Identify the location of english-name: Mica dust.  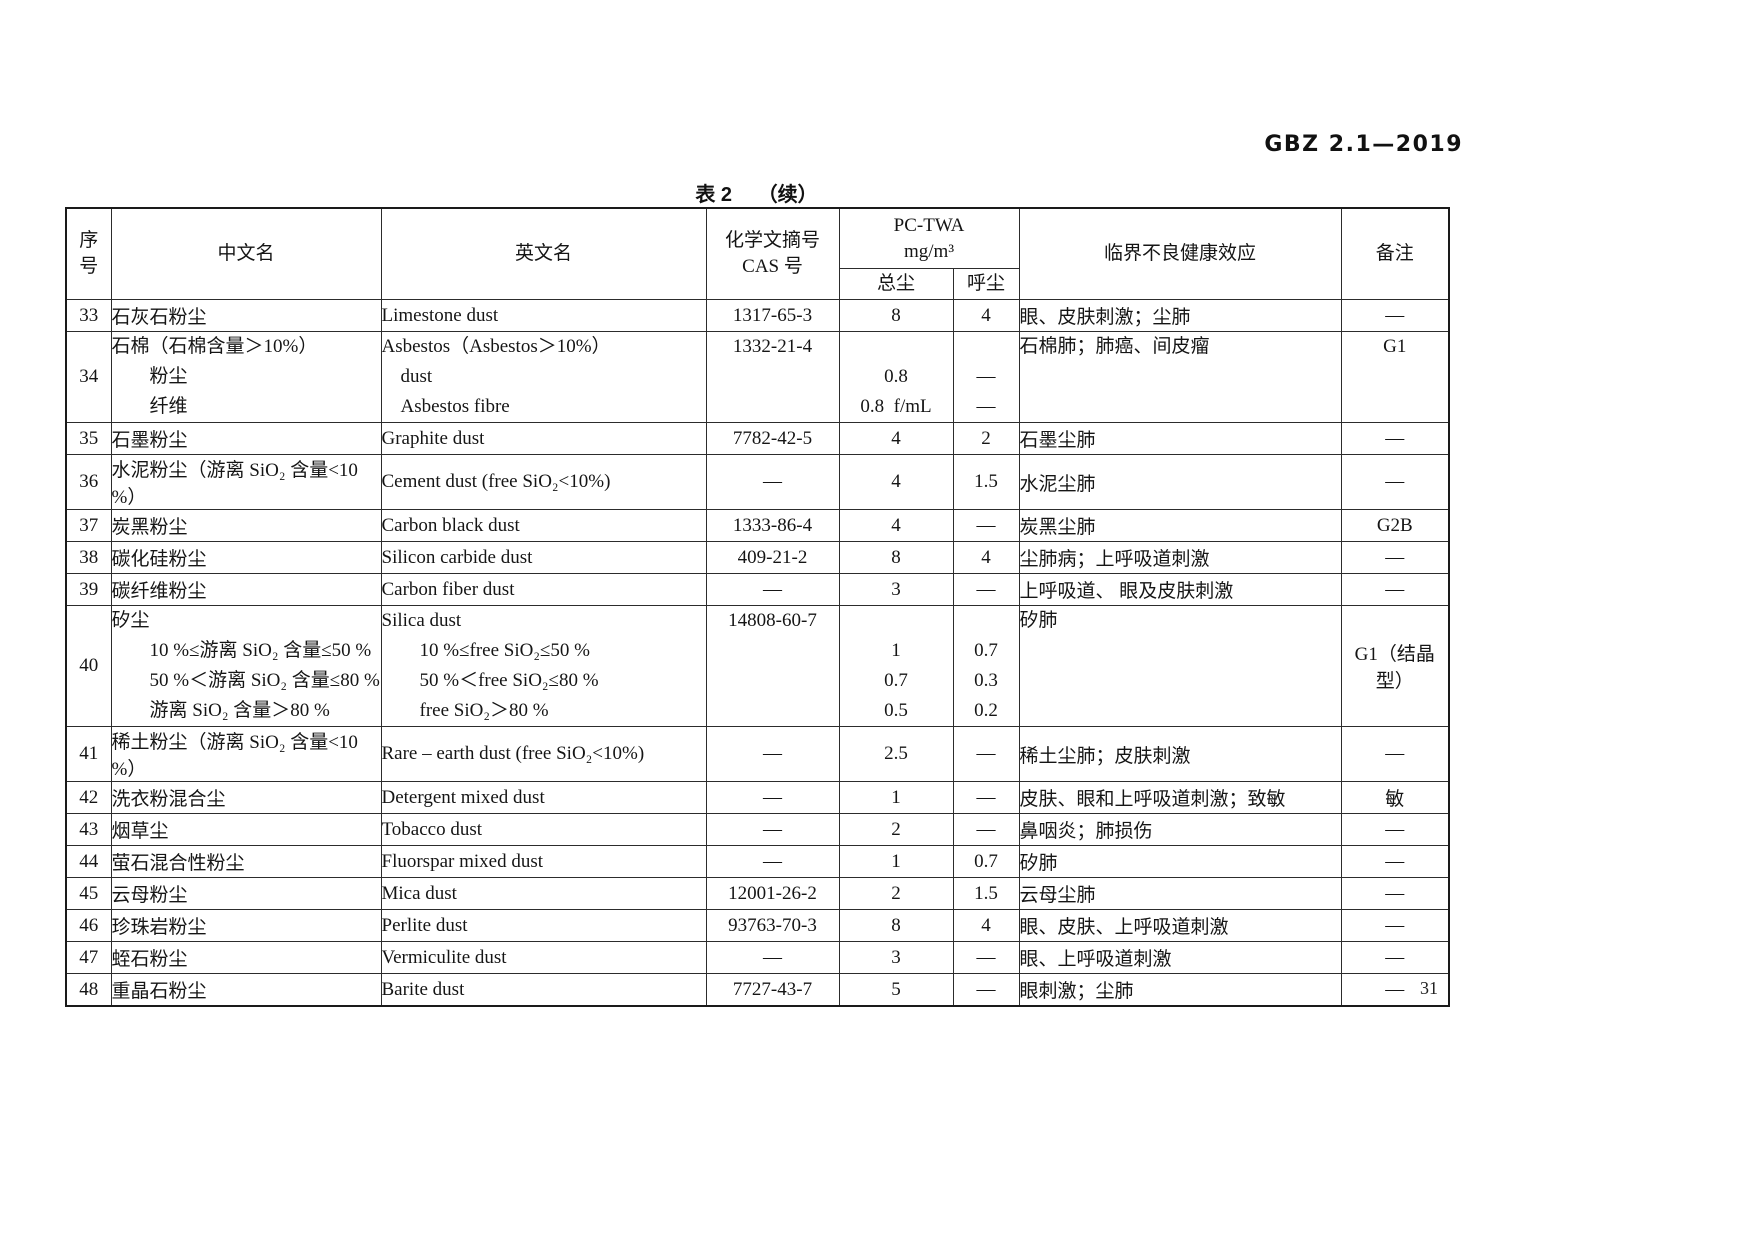
(543, 893).